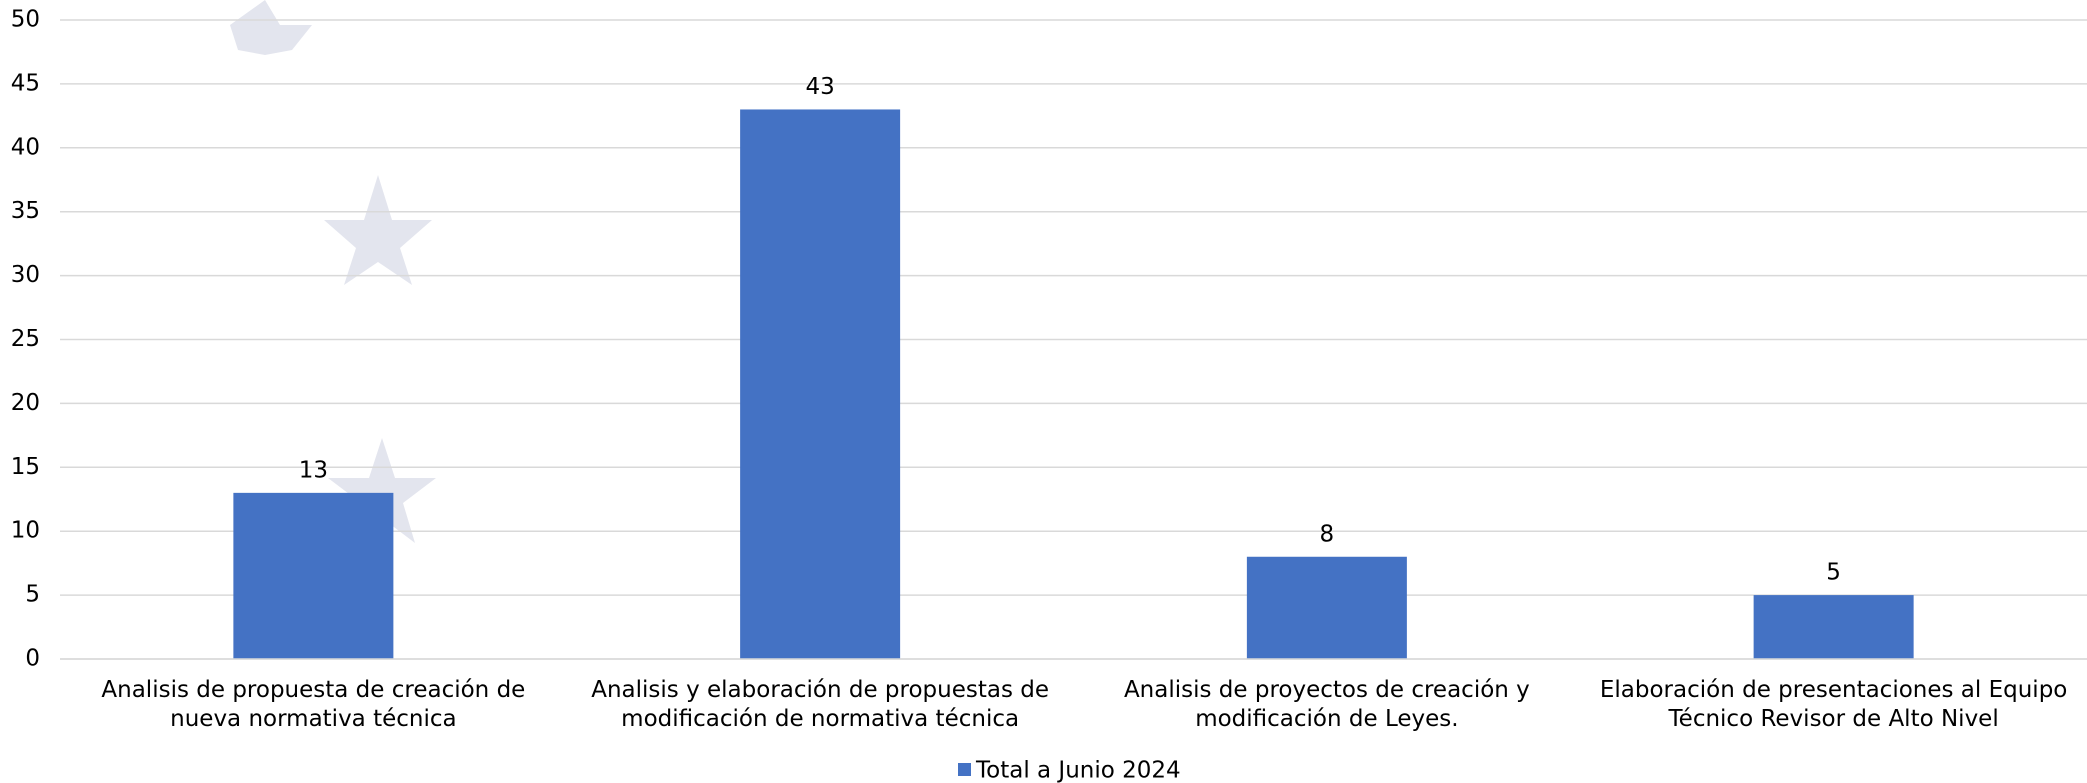 The height and width of the screenshot is (783, 2087). What do you see at coordinates (1327, 534) in the screenshot?
I see `data-label: 8` at bounding box center [1327, 534].